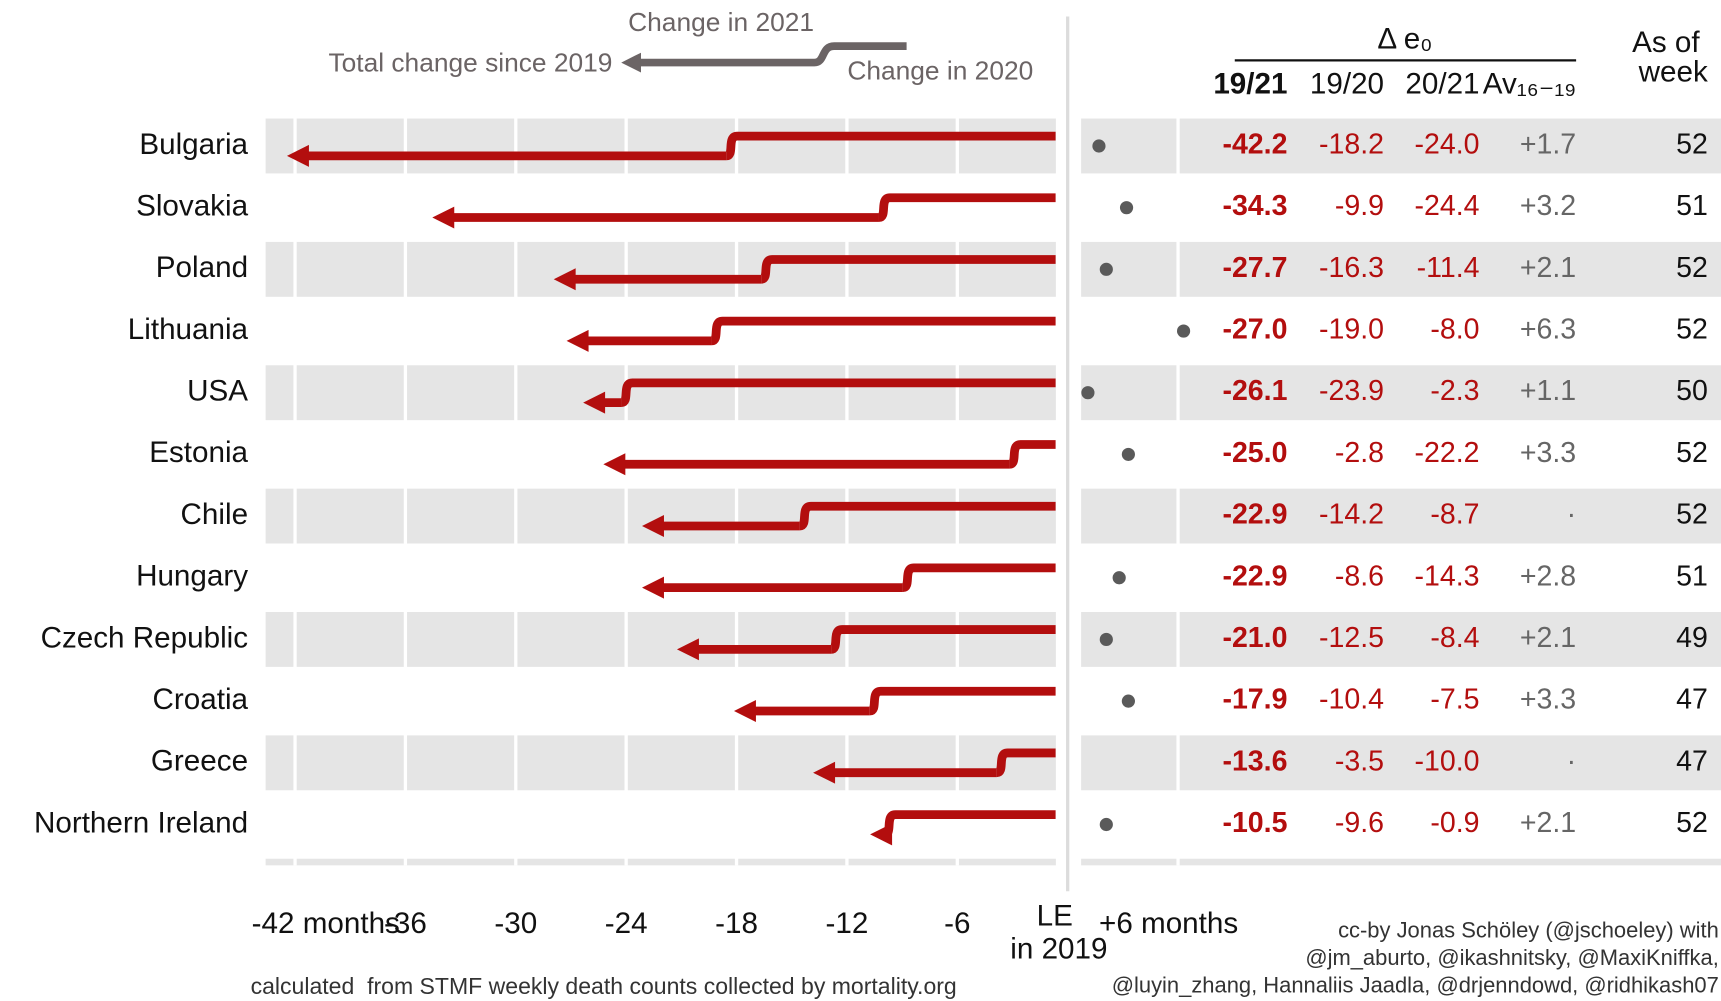 The height and width of the screenshot is (1001, 1721). I want to click on table-cell: -8.4, so click(1454, 638).